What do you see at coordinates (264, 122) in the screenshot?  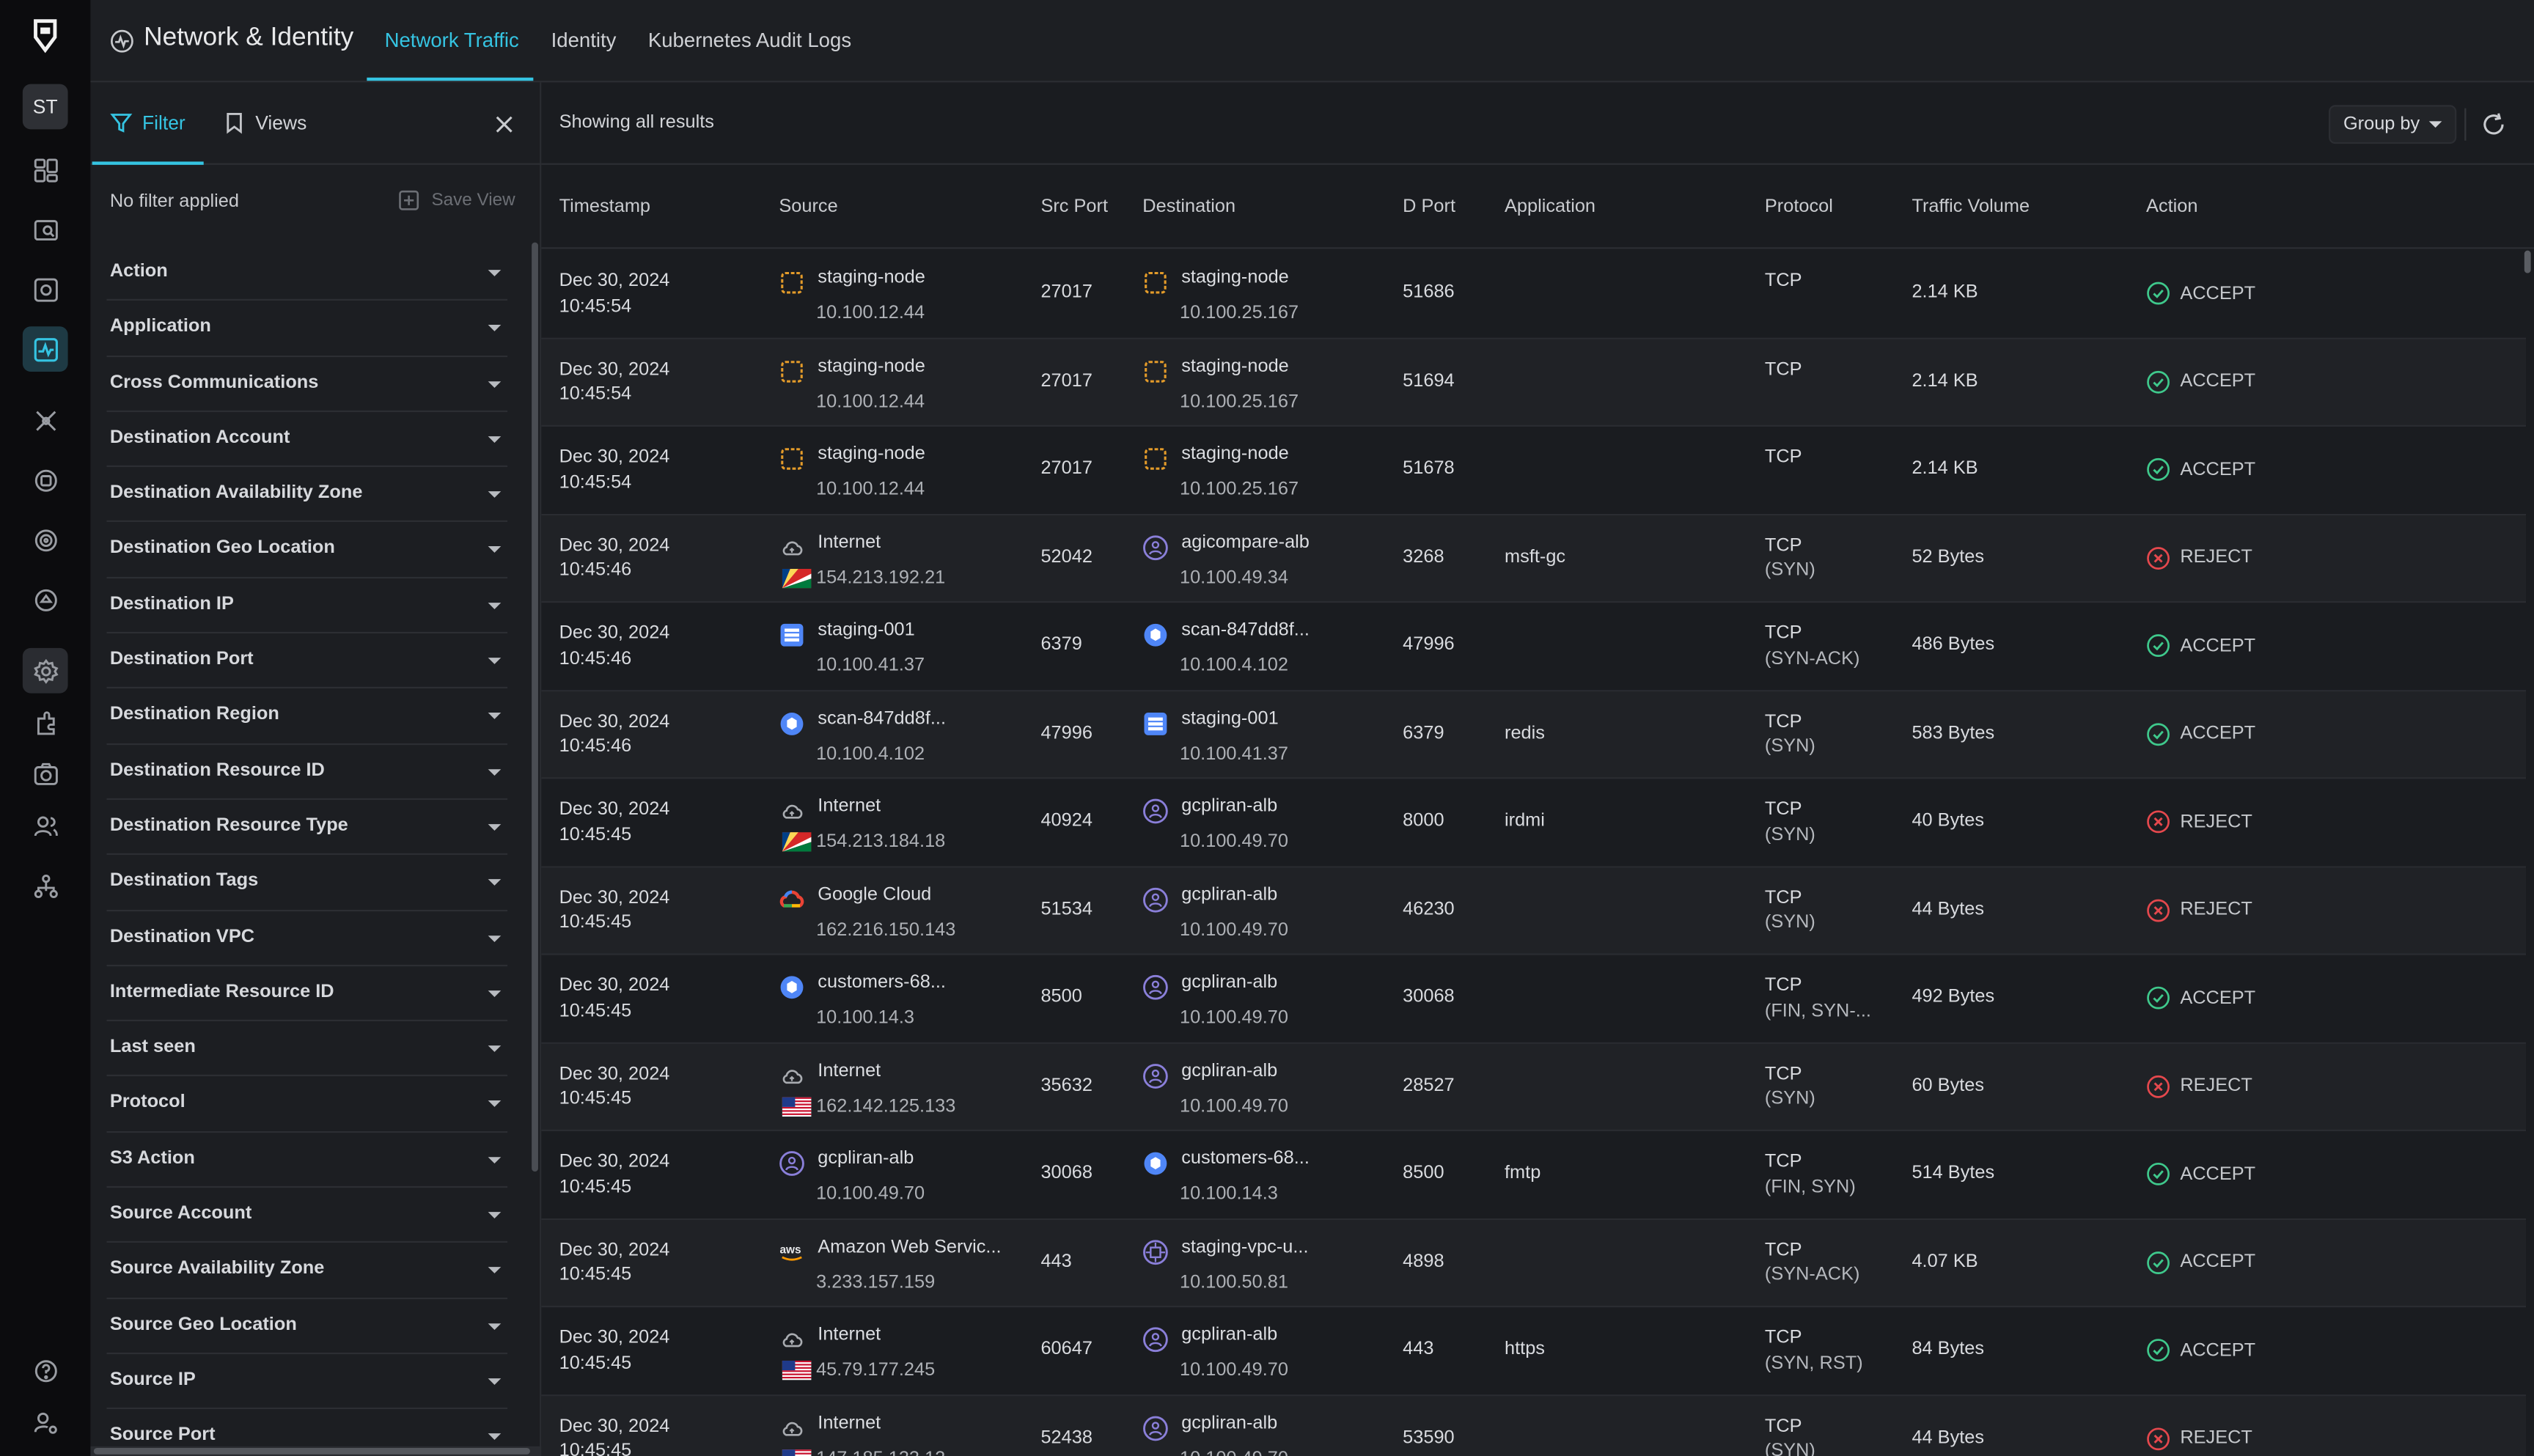 I see `tab-views: Views` at bounding box center [264, 122].